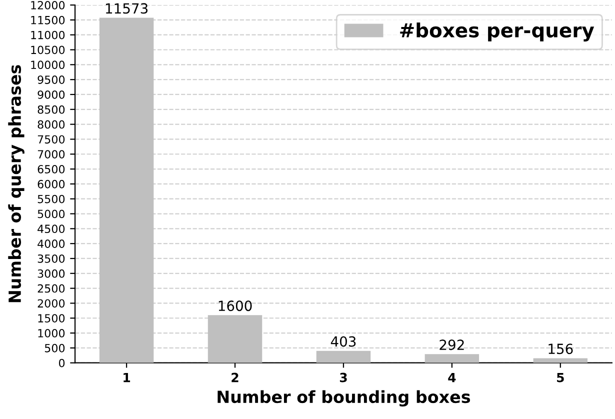 This screenshot has height=419, width=615. What do you see at coordinates (51, 199) in the screenshot?
I see `y-tick-label: 5500` at bounding box center [51, 199].